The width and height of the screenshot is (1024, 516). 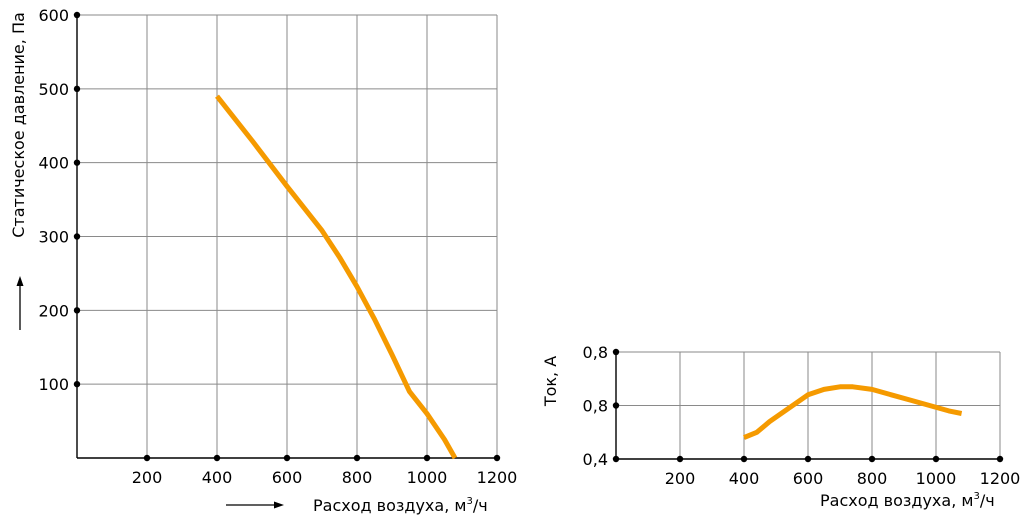 I want to click on current-x-tick-label: 800, so click(x=872, y=478).